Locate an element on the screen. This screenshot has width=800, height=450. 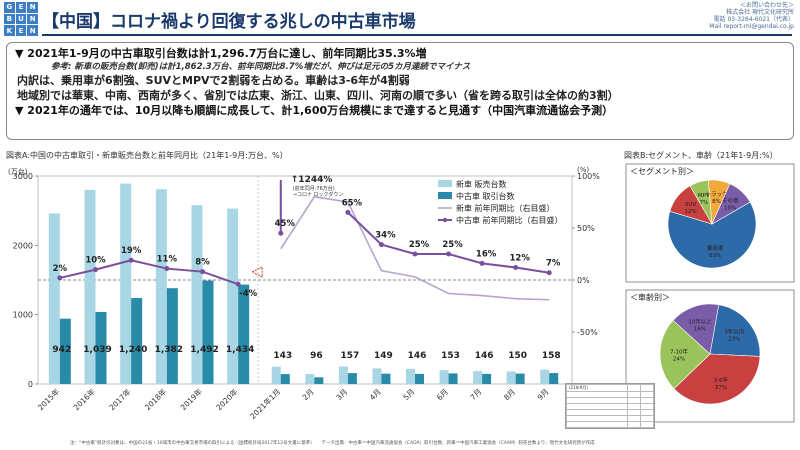
annual-used-yoy-label: 10% is located at coordinates (95, 261).